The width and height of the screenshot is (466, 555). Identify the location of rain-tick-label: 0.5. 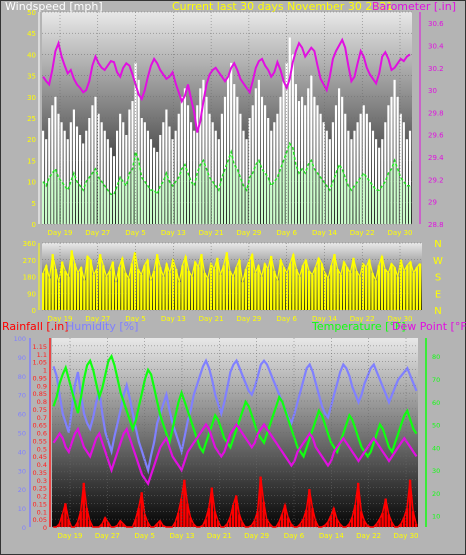
(42, 449).